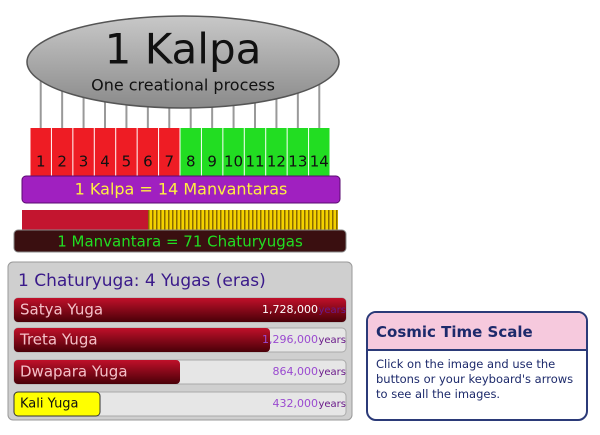 Image resolution: width=600 pixels, height=435 pixels. Describe the element at coordinates (276, 162) in the screenshot. I see `manvantara-number: 12` at that location.